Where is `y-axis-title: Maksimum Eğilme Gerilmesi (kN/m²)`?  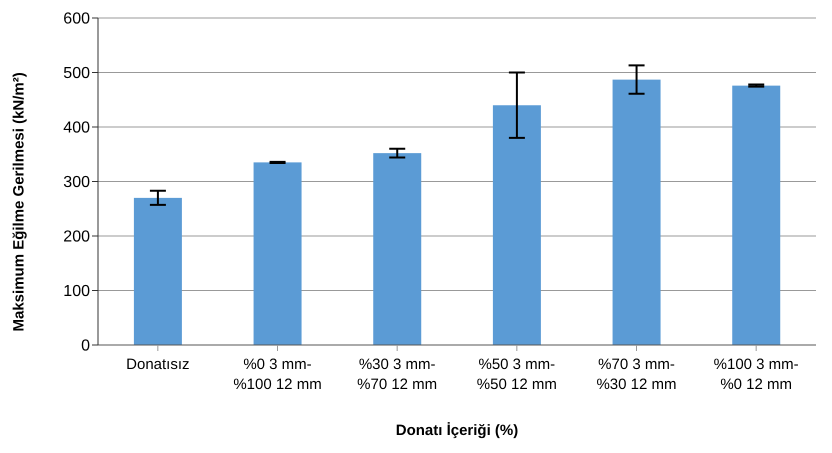
y-axis-title: Maksimum Eğilme Gerilmesi (kN/m²) is located at coordinates (19, 202).